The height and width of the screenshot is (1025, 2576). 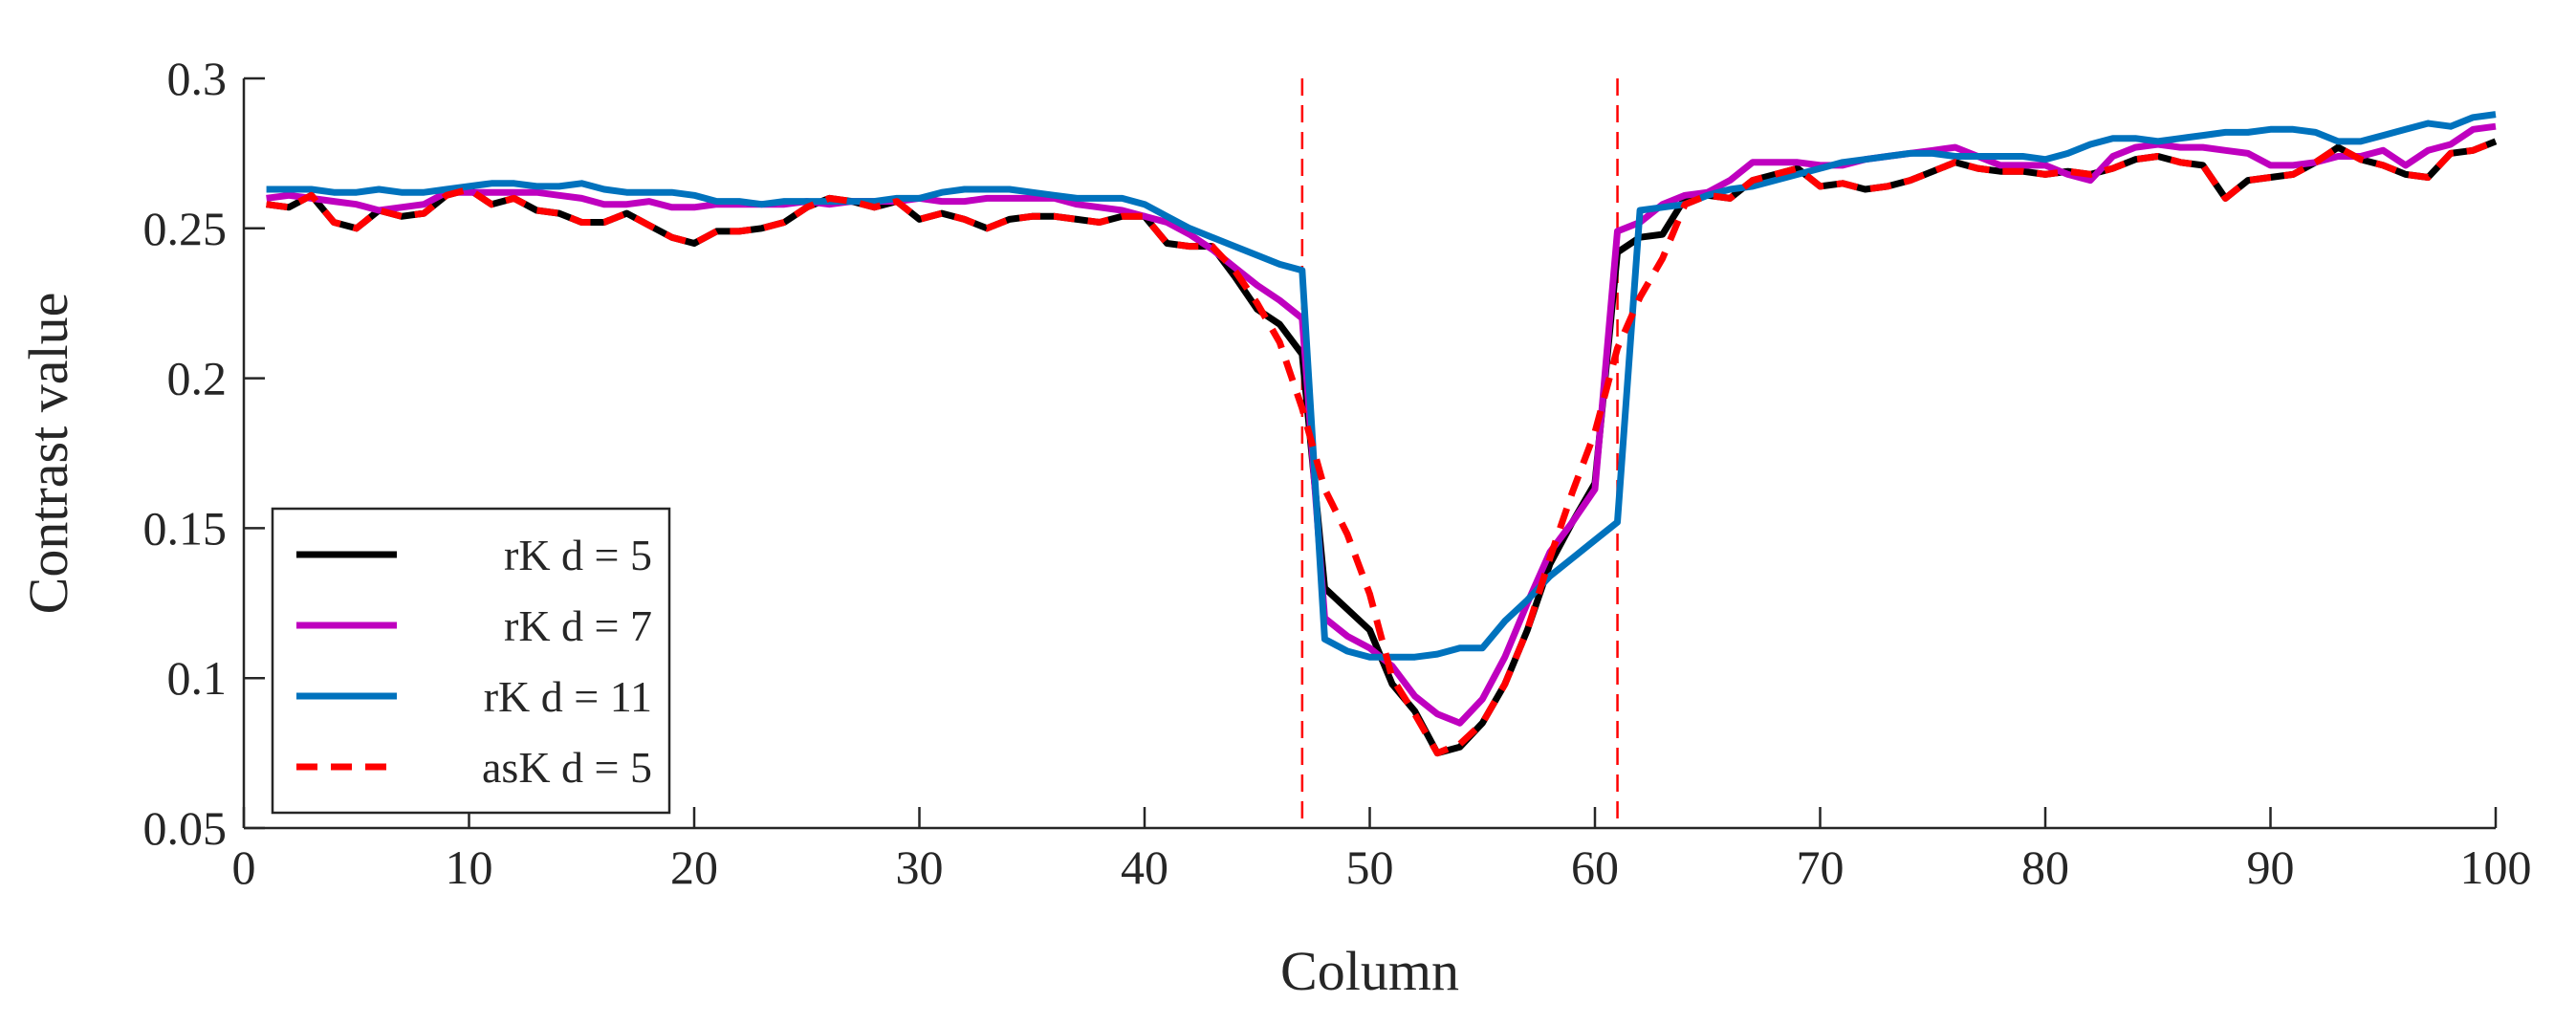 What do you see at coordinates (185, 229) in the screenshot?
I see `y-tick-label: 0.25` at bounding box center [185, 229].